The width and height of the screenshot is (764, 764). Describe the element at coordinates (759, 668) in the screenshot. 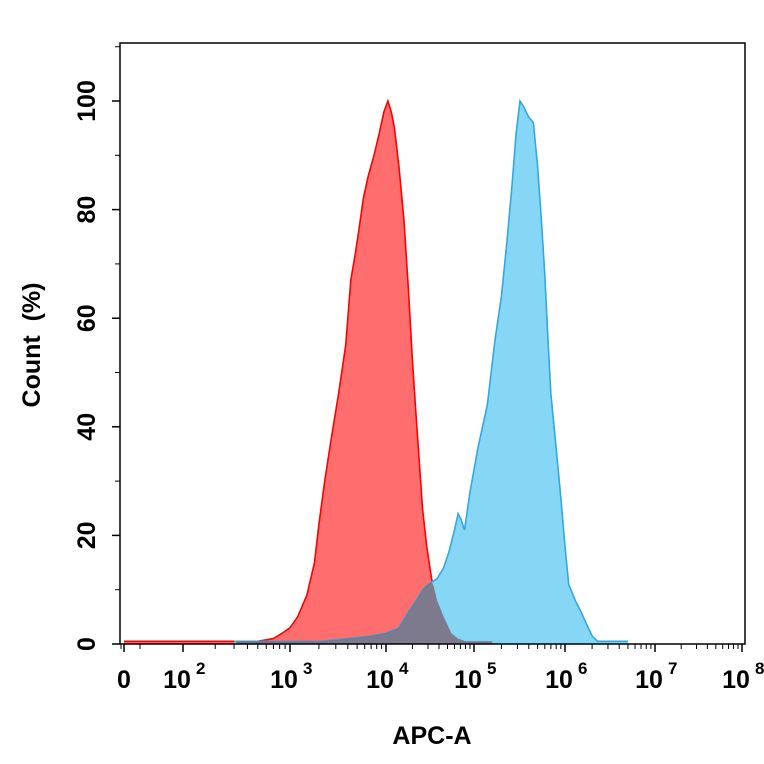

I see `x-tick-exponent: 8` at that location.